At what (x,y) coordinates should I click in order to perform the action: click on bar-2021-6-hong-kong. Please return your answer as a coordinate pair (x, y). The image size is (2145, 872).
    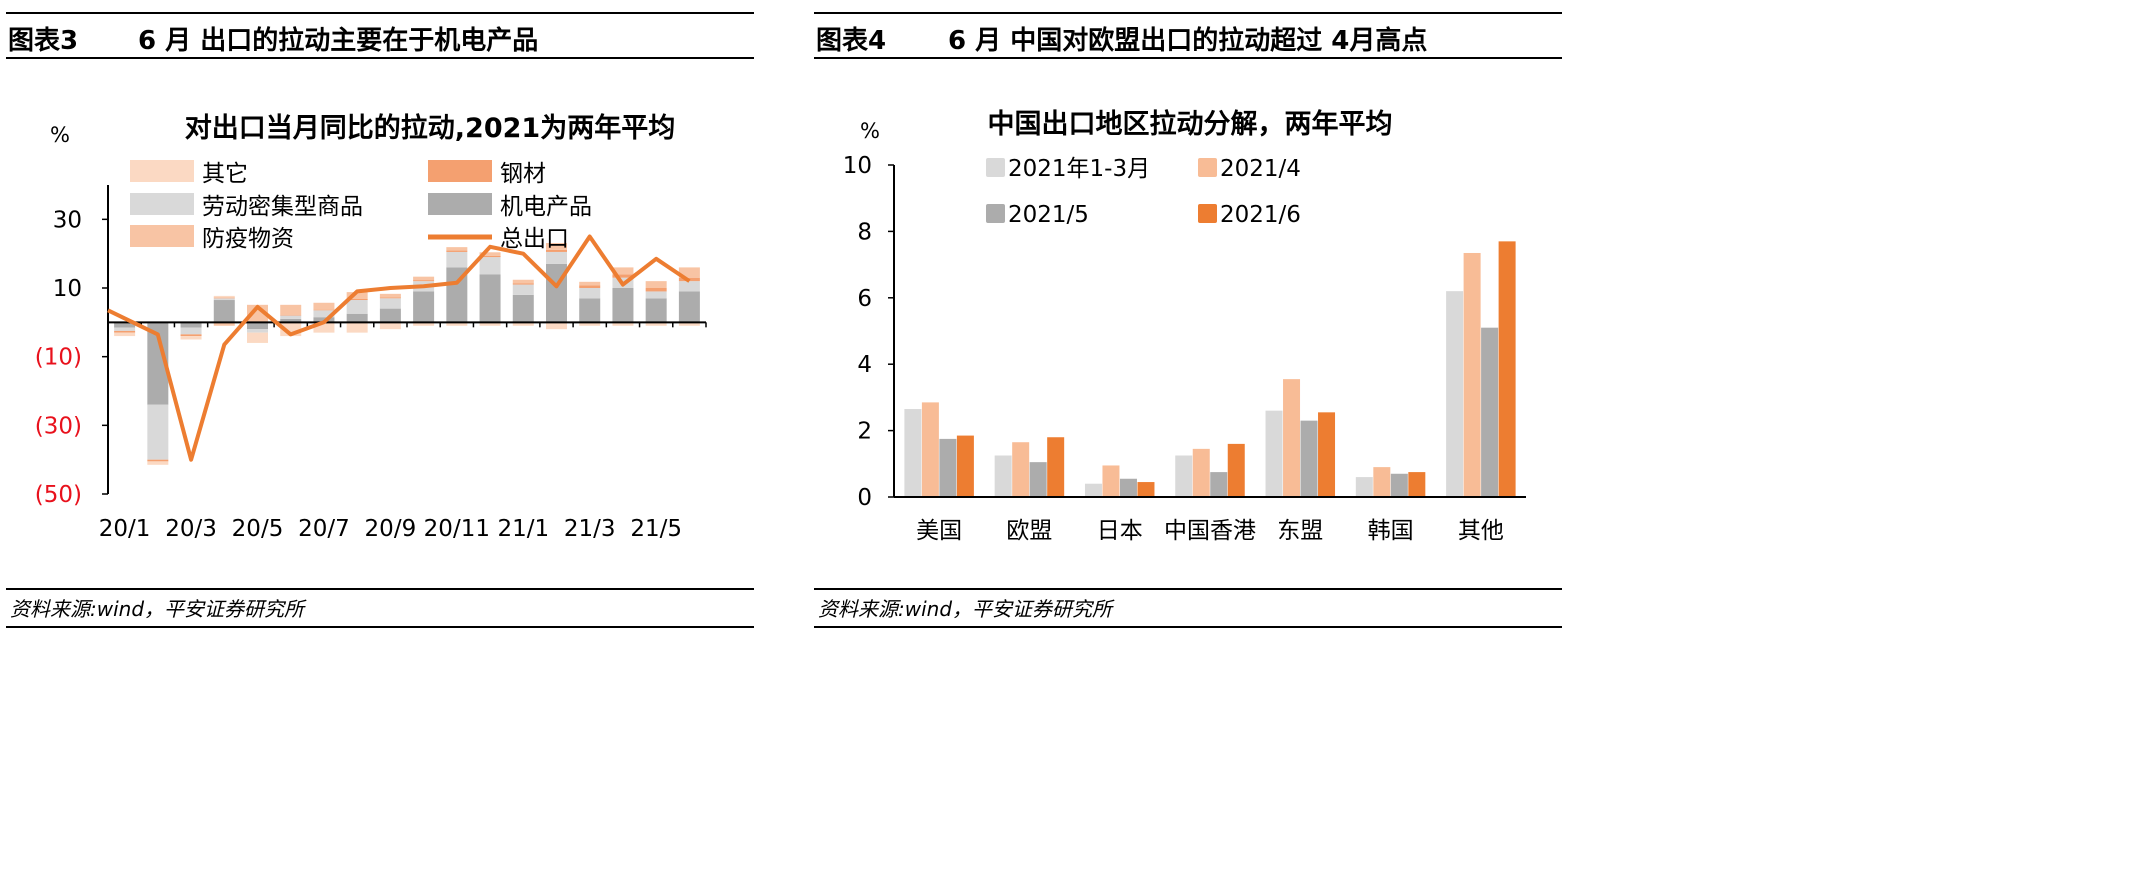
    Looking at the image, I should click on (1236, 470).